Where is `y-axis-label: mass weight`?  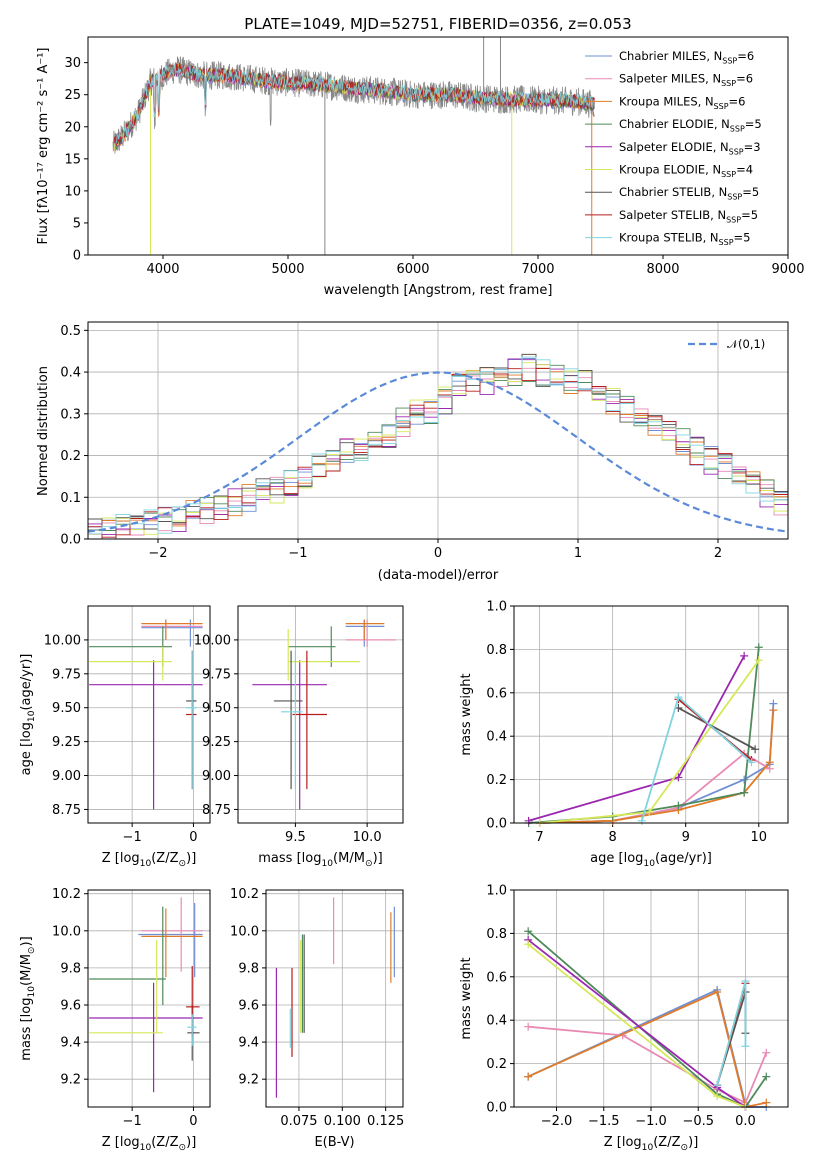
y-axis-label: mass weight is located at coordinates (466, 714).